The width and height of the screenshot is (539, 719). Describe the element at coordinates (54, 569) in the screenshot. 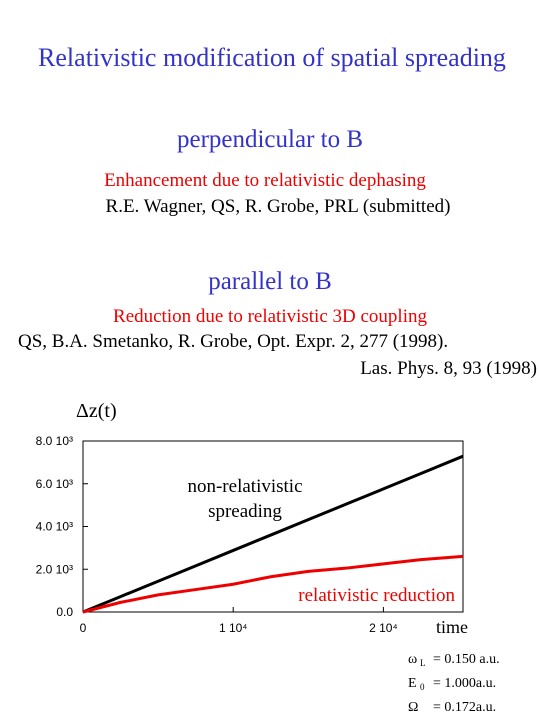

I see `y-tick-label: 2.0 10³` at that location.